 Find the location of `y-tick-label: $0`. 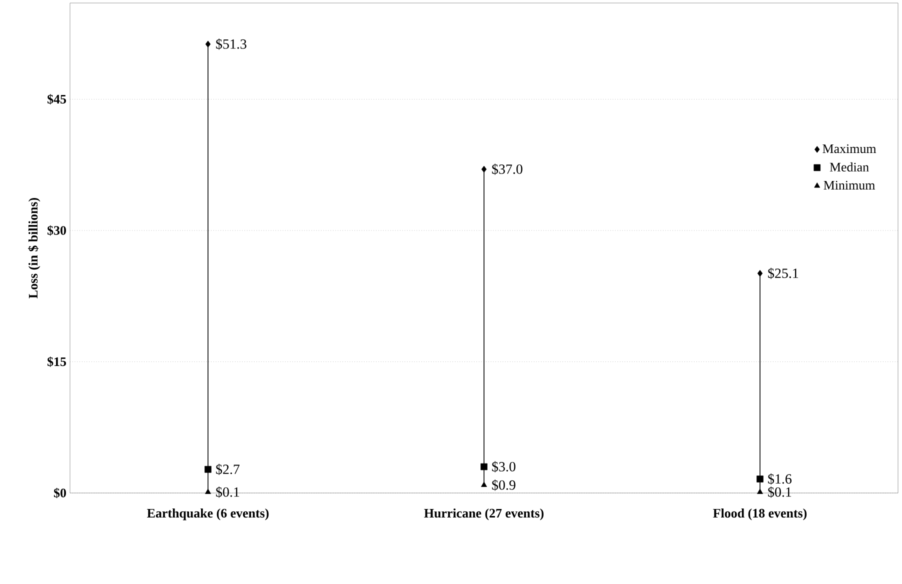

y-tick-label: $0 is located at coordinates (60, 493).